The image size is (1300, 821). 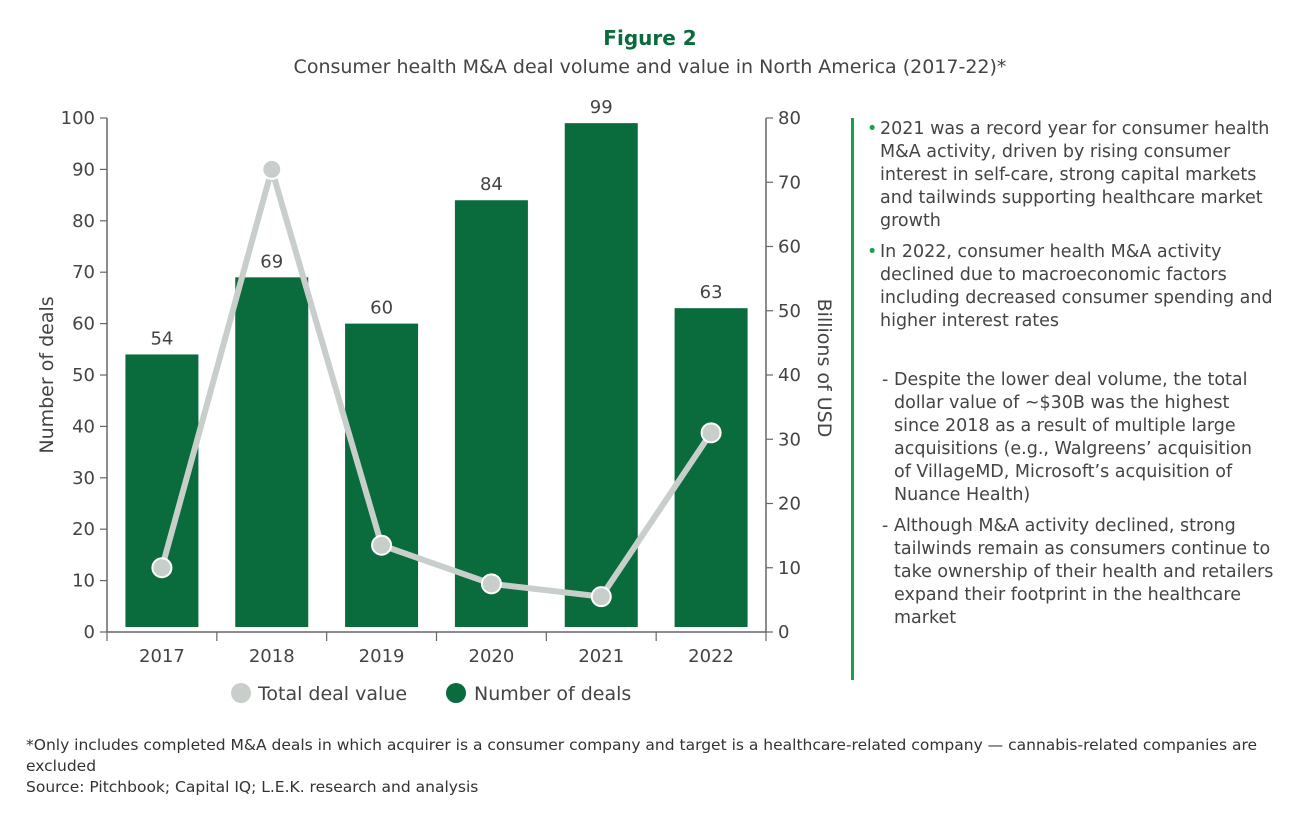 What do you see at coordinates (83, 169) in the screenshot?
I see `y-tick-label: 90` at bounding box center [83, 169].